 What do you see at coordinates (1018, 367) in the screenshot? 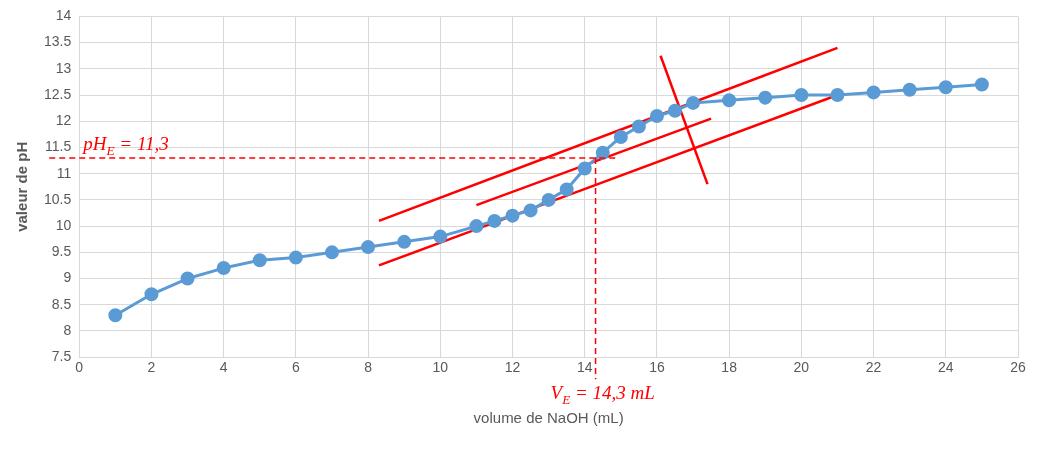
I see `x-tick-label: 26` at bounding box center [1018, 367].